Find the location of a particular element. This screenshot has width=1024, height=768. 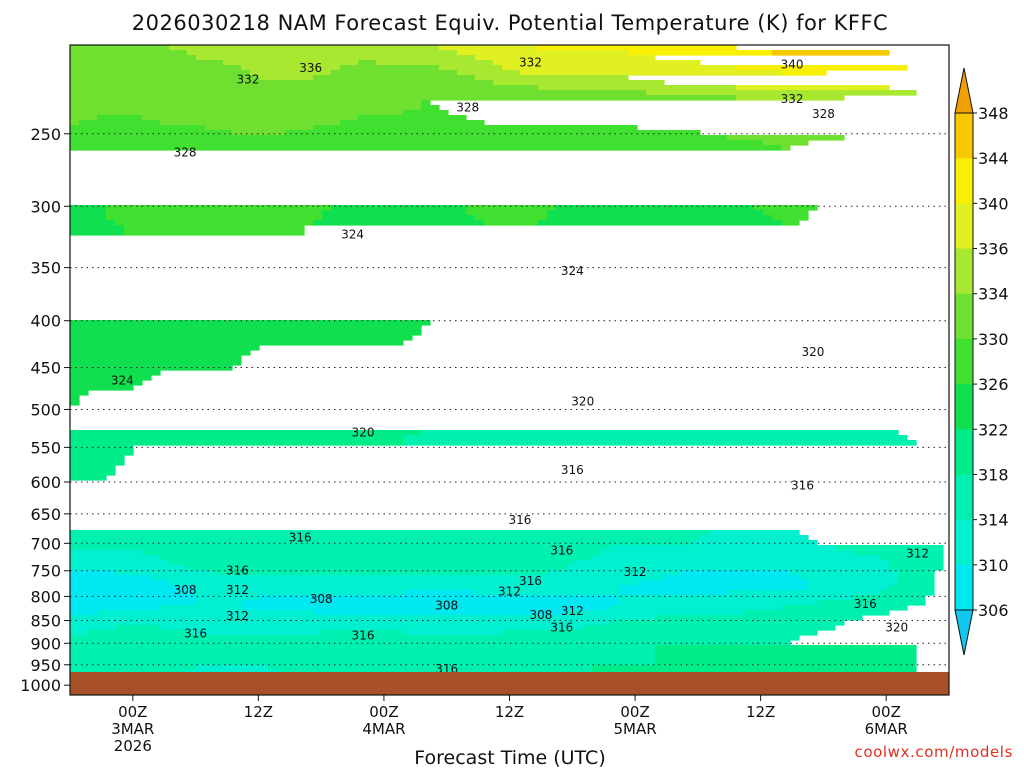

credit-text: coolwx.com/models is located at coordinates (934, 752).